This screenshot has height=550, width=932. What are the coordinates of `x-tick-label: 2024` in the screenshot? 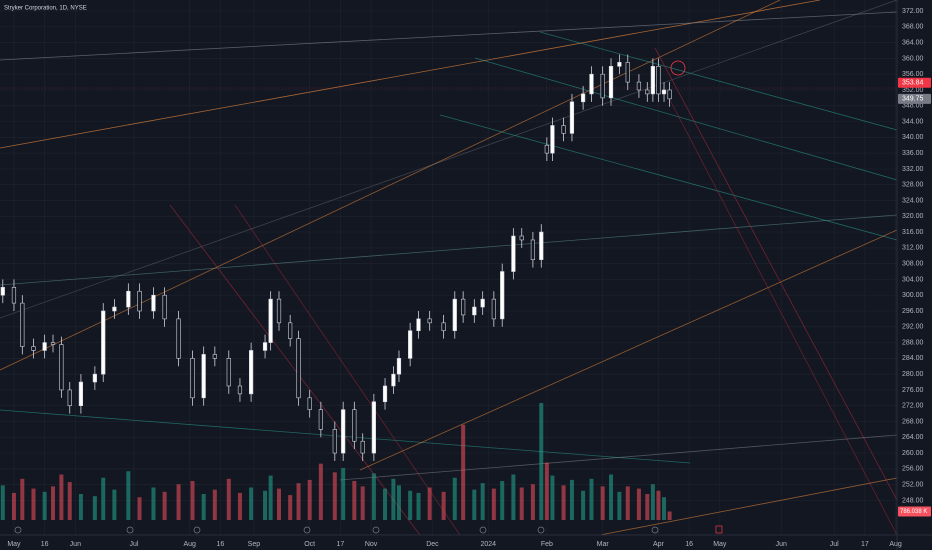 It's located at (488, 544).